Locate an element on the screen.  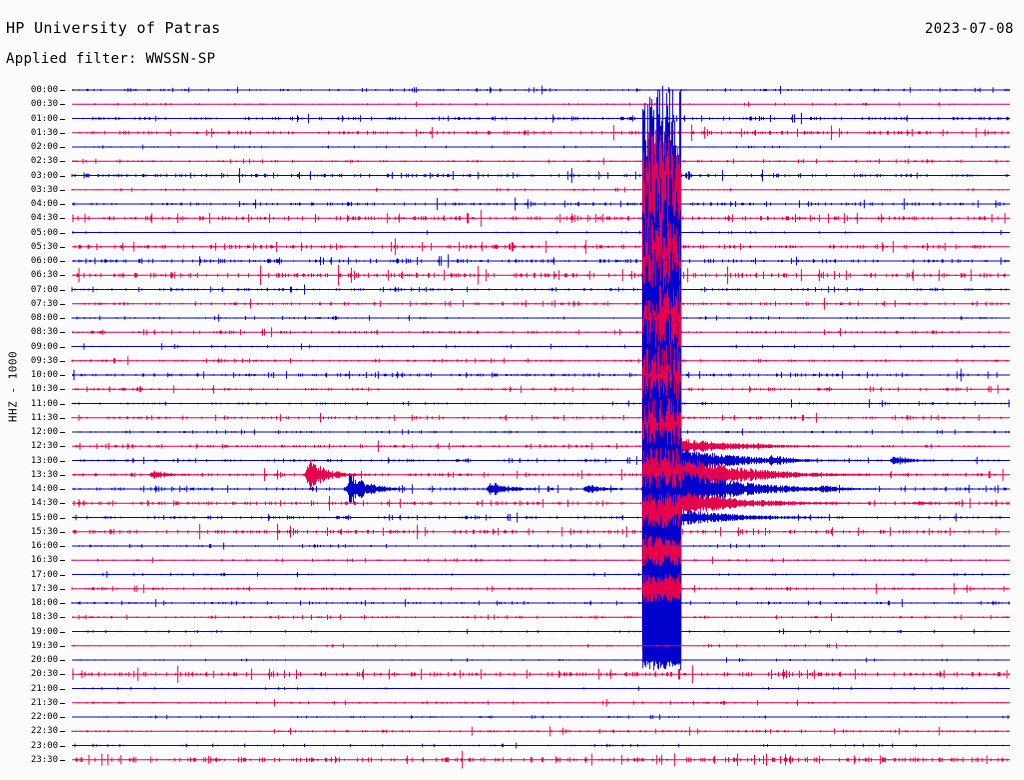
time-row-label: 11:00 is located at coordinates (44, 403).